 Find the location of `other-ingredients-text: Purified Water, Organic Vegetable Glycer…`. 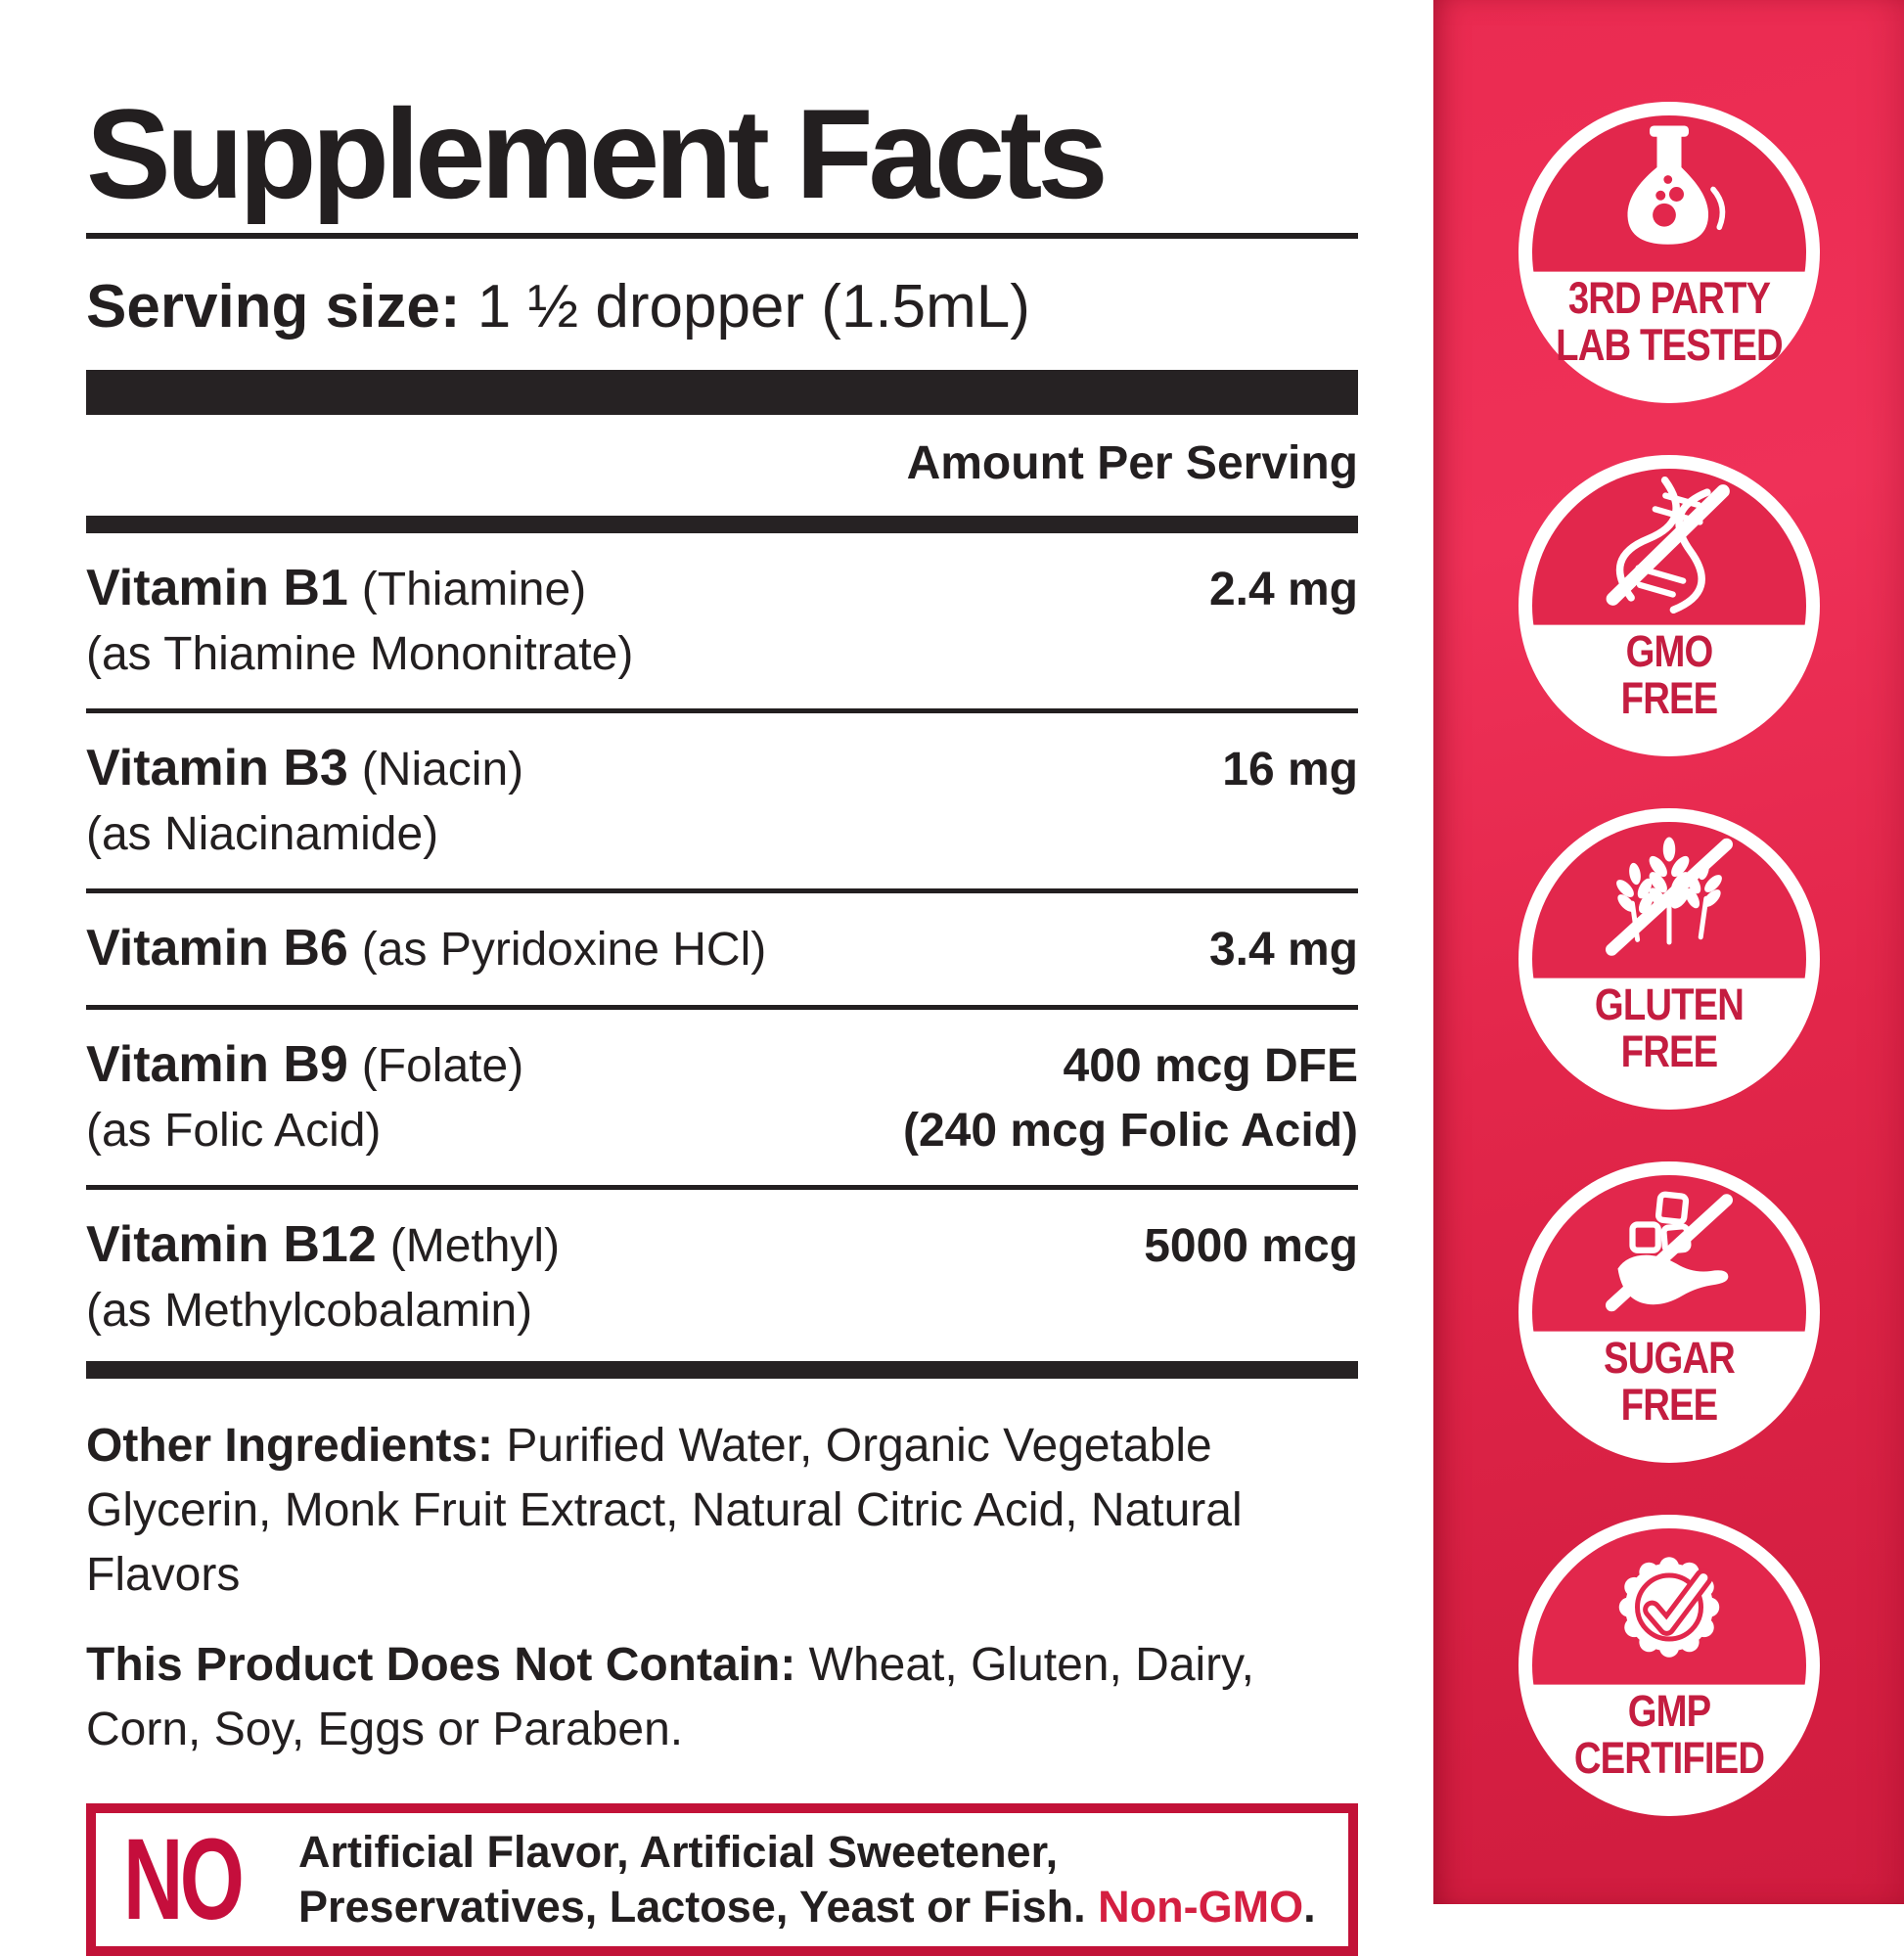

other-ingredients-text: Purified Water, Organic Vegetable Glycer… is located at coordinates (664, 1511).